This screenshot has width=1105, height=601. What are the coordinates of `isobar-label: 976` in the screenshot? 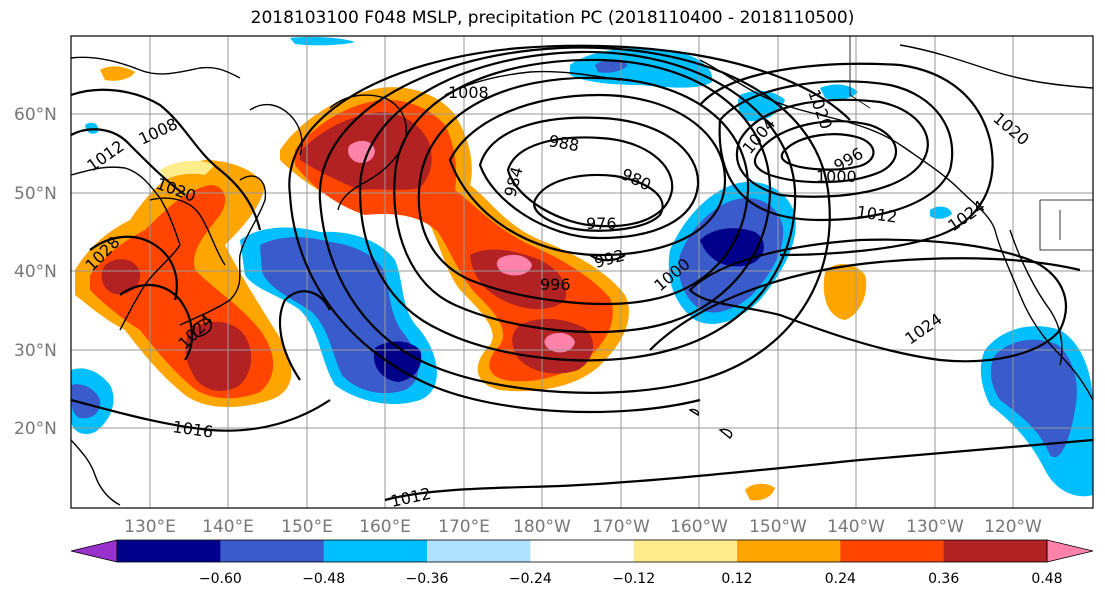 It's located at (601, 223).